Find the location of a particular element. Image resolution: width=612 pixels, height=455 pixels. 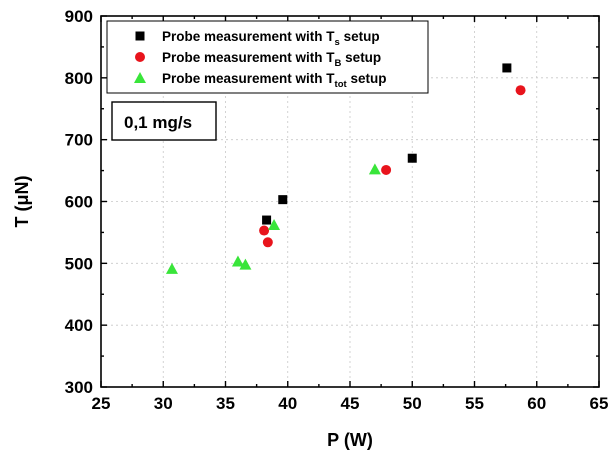

annotation-text: 0,1 mg/s is located at coordinates (158, 122).